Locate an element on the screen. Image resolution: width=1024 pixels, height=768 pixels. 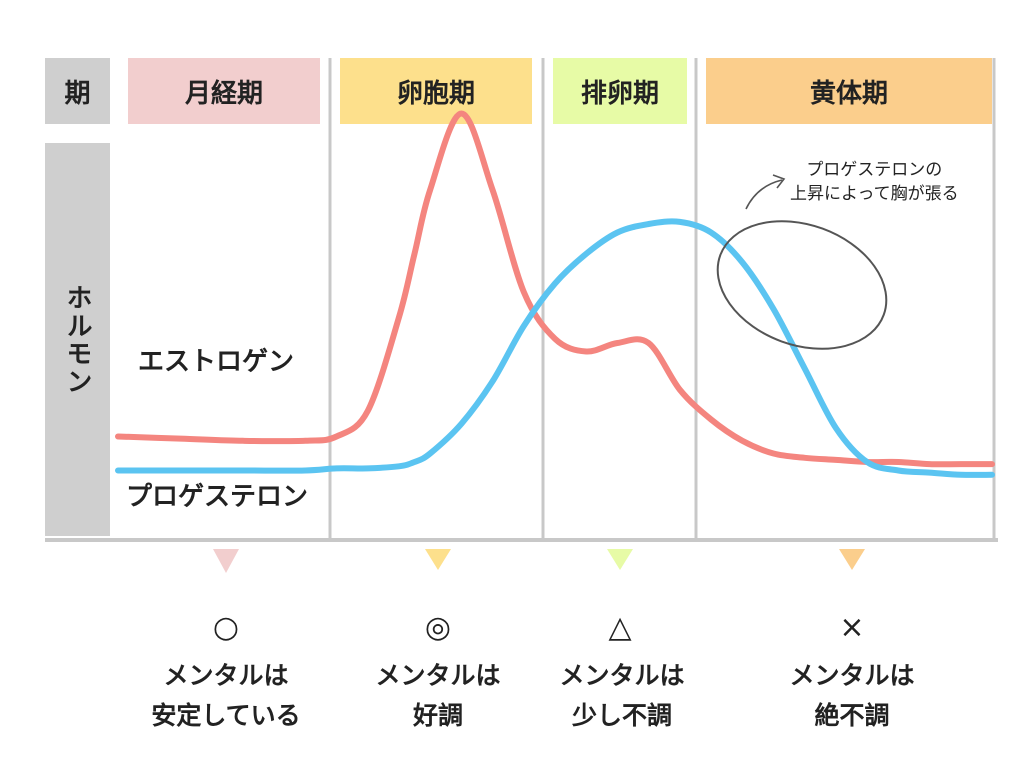
phase-marker-follicular is located at coordinates (438, 559).